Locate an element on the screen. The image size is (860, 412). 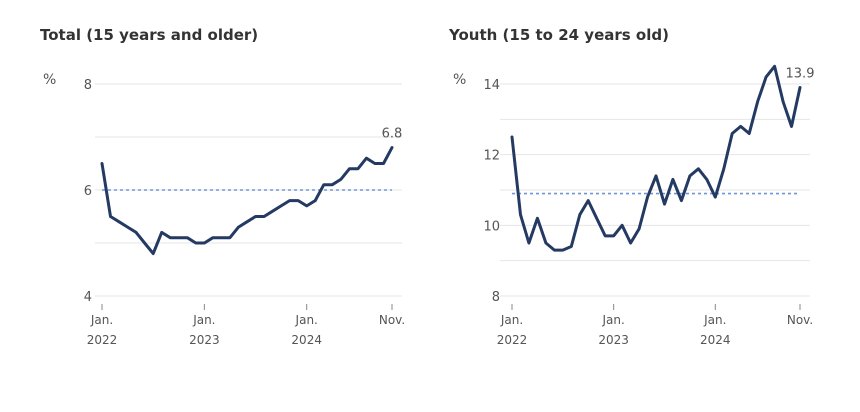
chart-title-total: Total (15 years and older) is located at coordinates (149, 35).